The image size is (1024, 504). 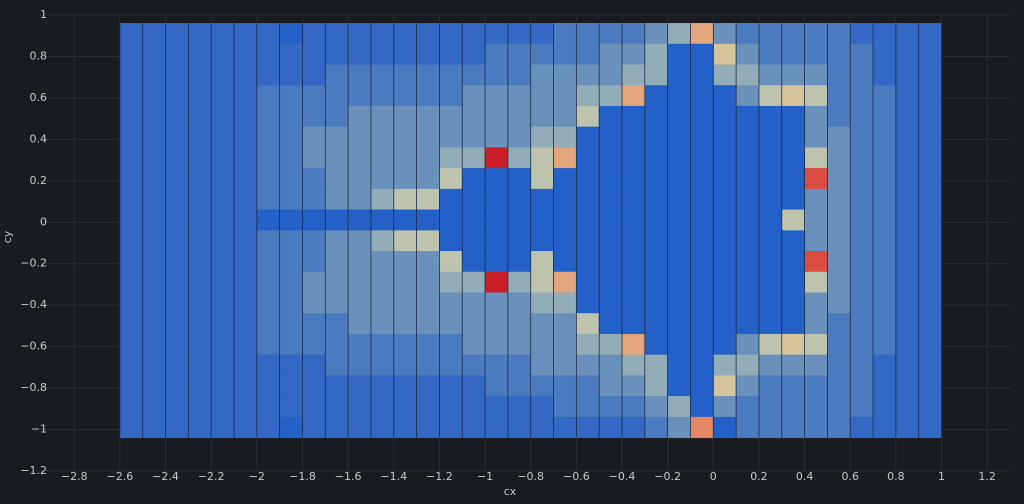 I want to click on x-tick-label: 0.4, so click(x=805, y=476).